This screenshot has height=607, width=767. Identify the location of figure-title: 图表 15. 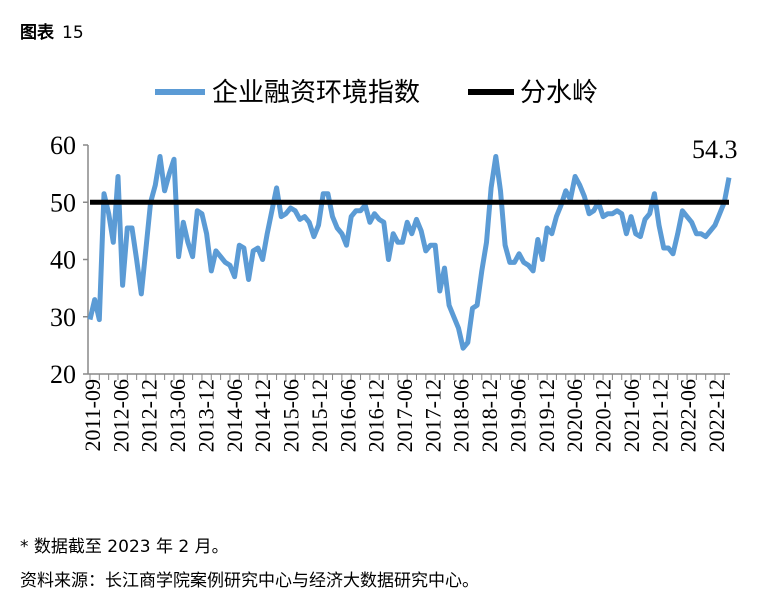
(52, 30).